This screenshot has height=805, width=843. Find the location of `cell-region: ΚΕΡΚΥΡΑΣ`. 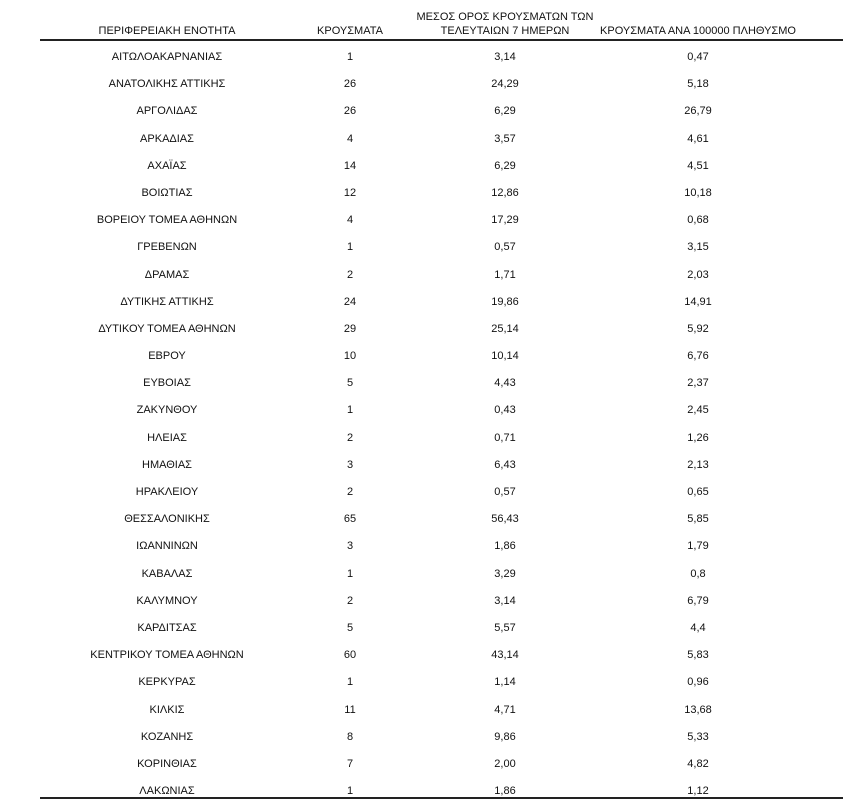

cell-region: ΚΕΡΚΥΡΑΣ is located at coordinates (167, 682).